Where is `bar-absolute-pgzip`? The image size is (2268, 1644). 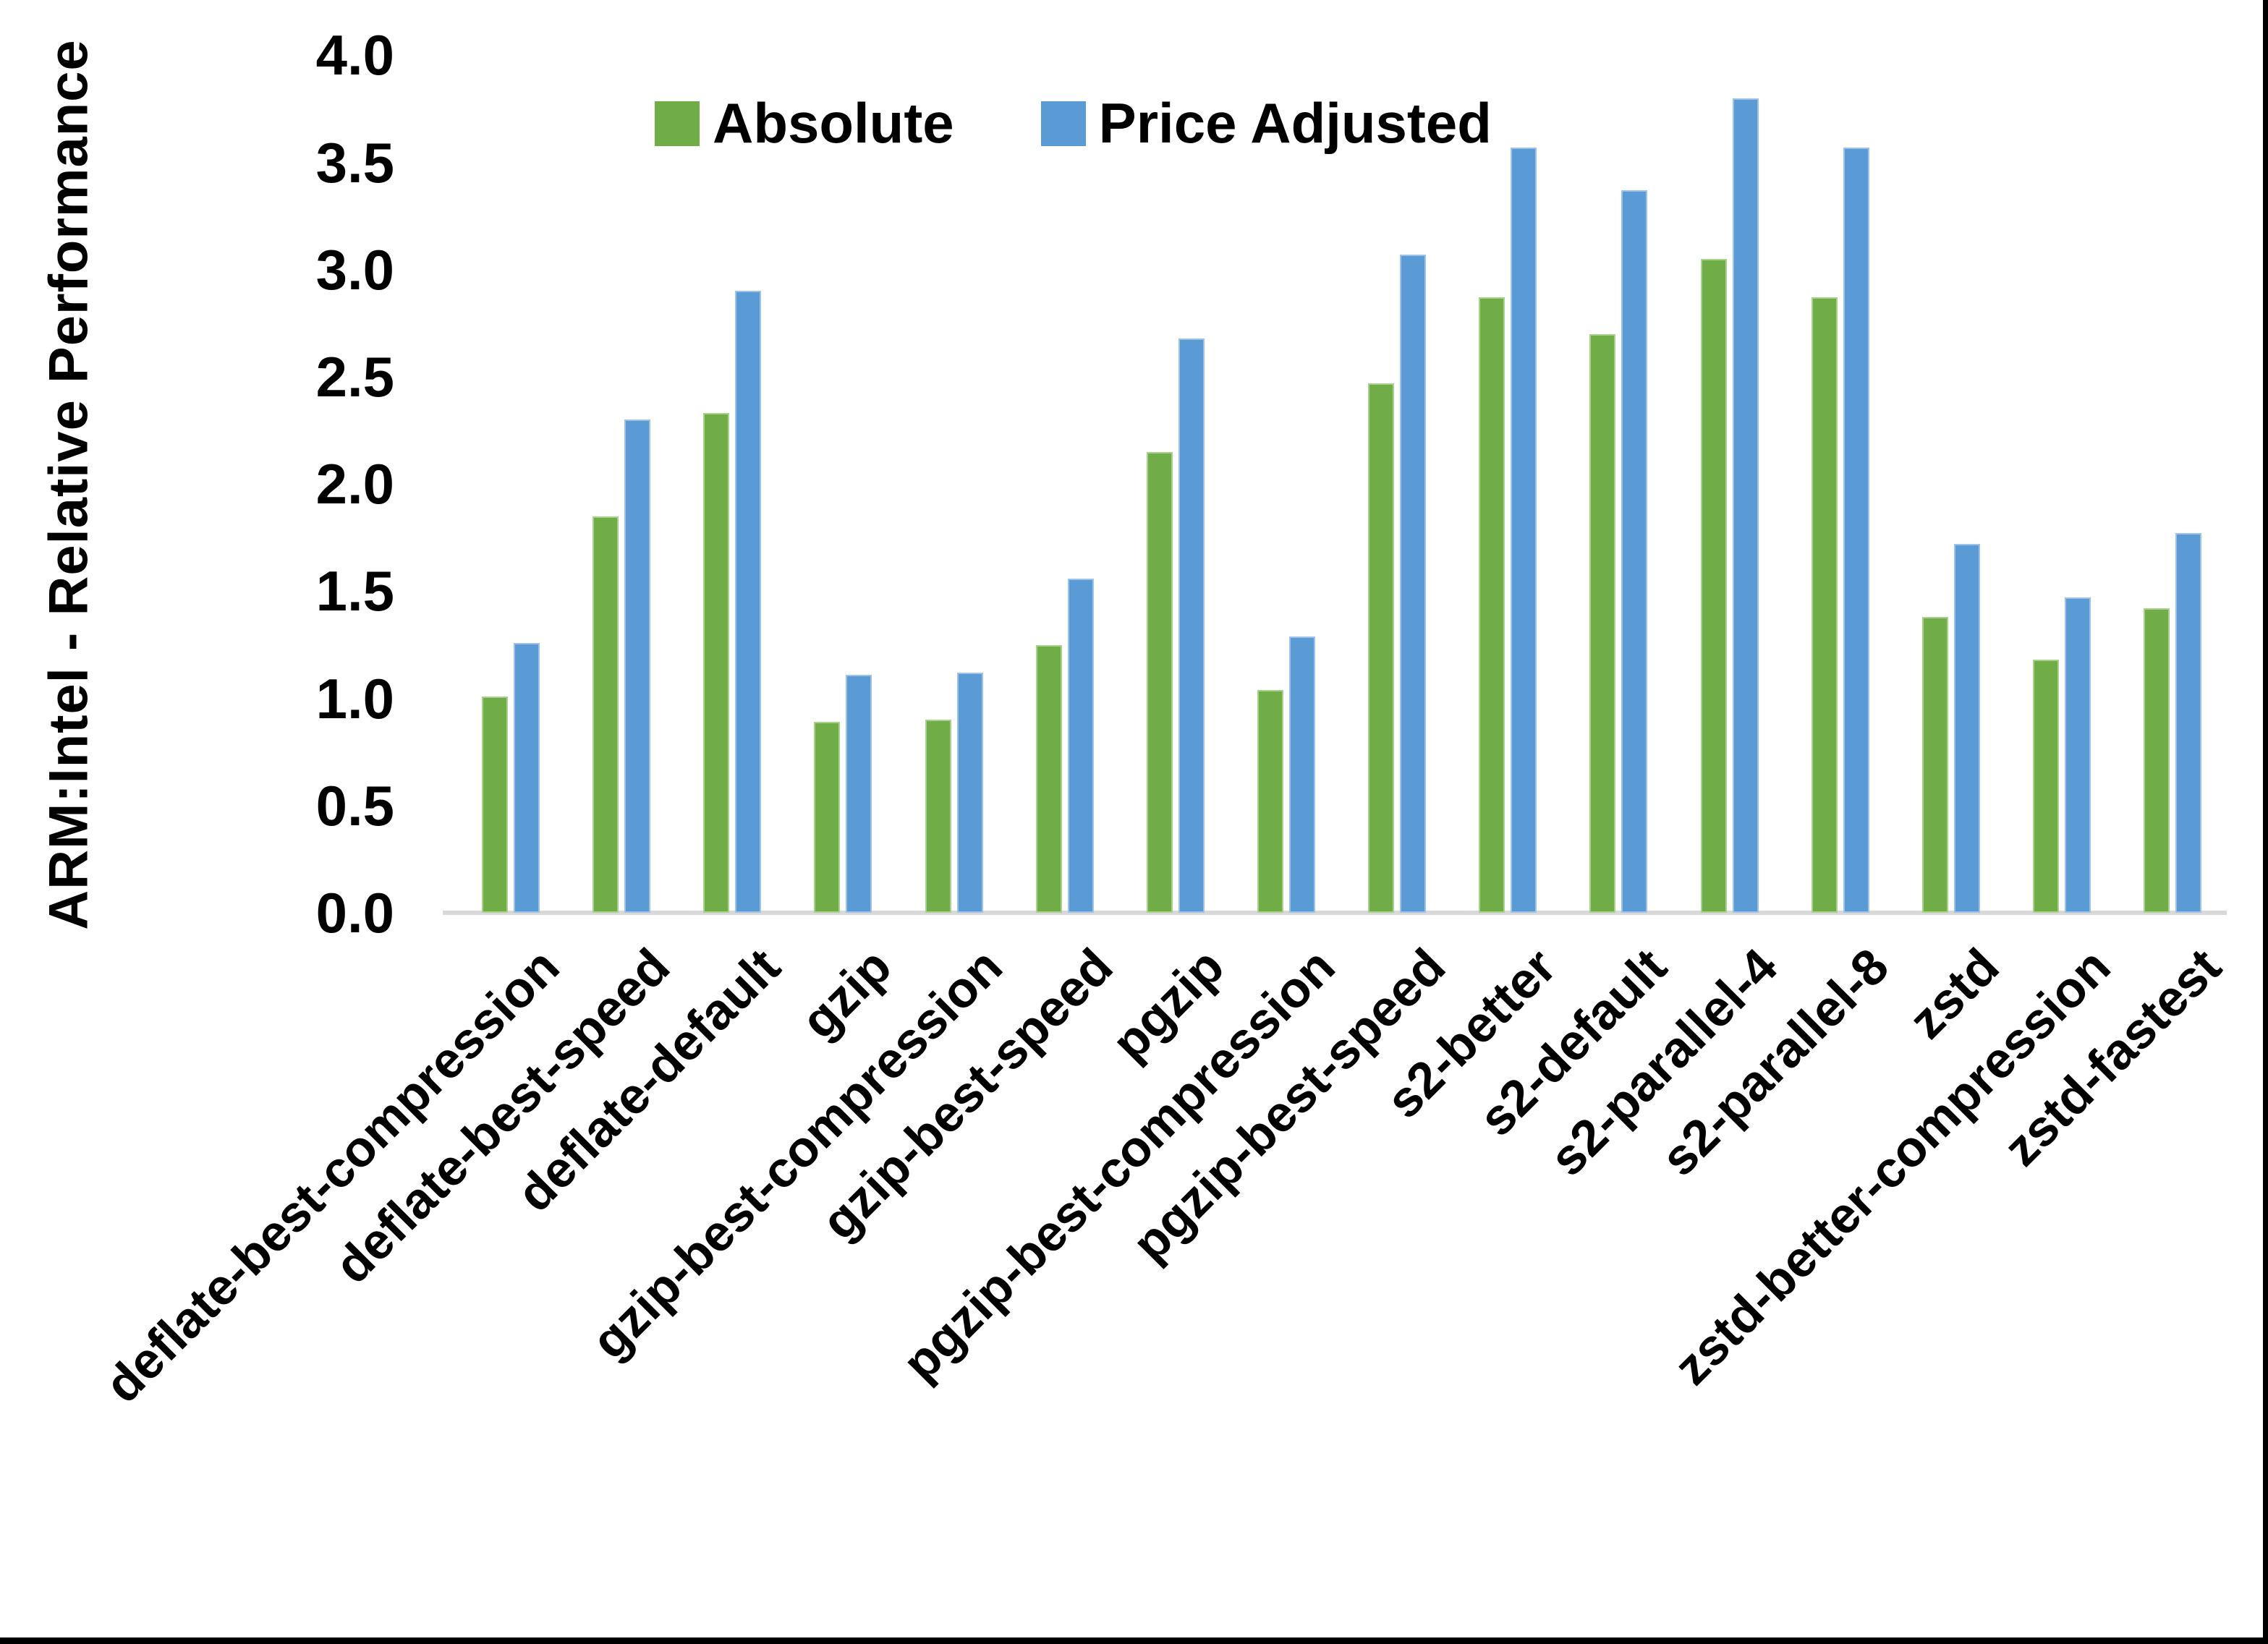
bar-absolute-pgzip is located at coordinates (1159, 682).